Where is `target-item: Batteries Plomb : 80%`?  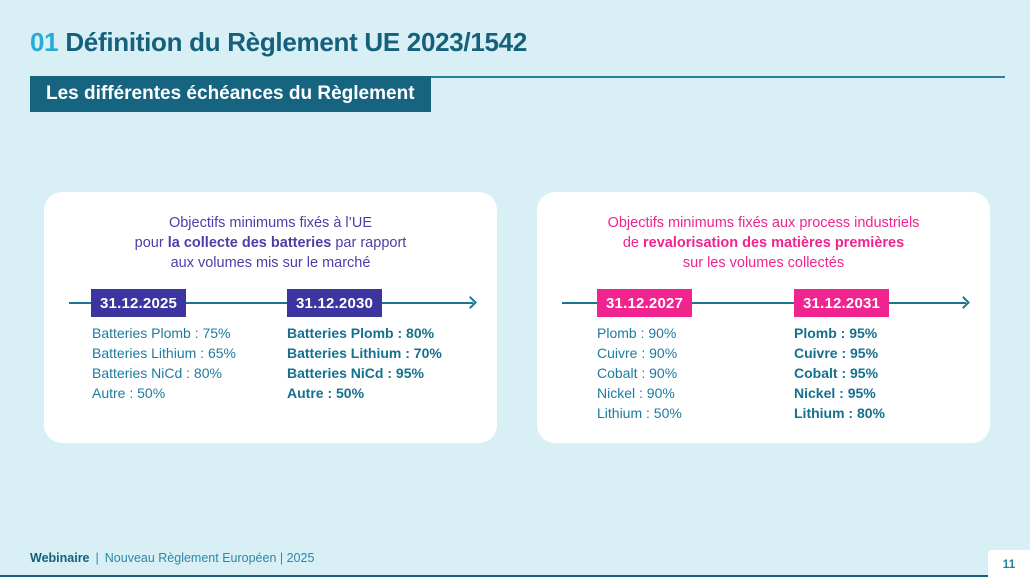
target-item: Batteries Plomb : 80% is located at coordinates (361, 333).